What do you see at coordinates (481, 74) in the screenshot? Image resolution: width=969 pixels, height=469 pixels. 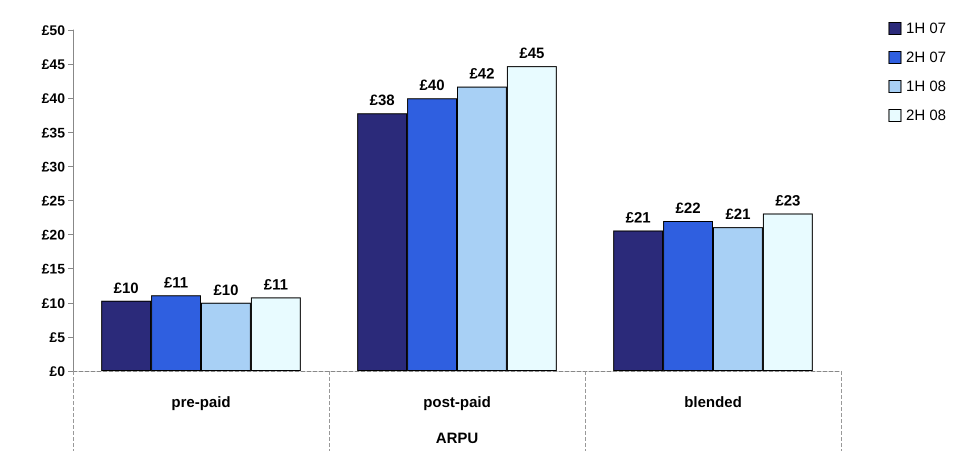 I see `data-label: £42` at bounding box center [481, 74].